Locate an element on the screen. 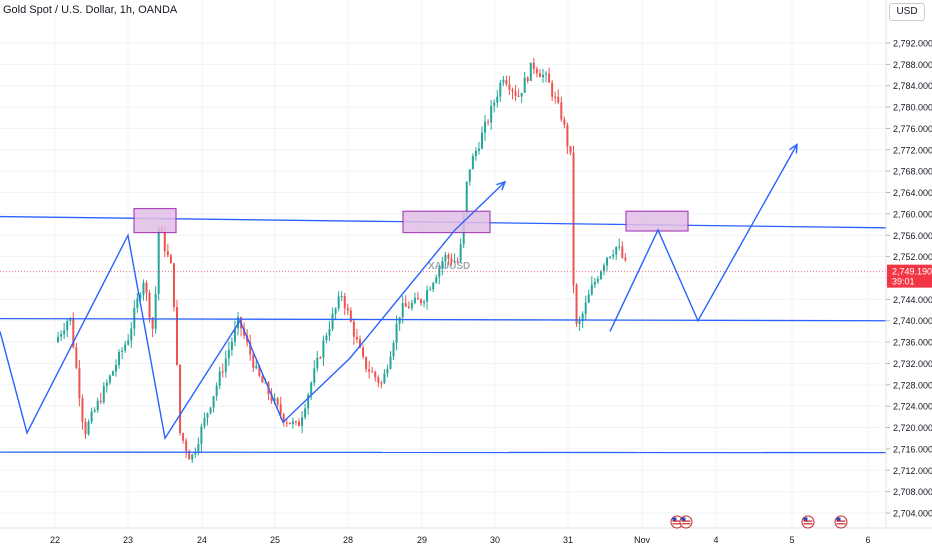 The height and width of the screenshot is (550, 932). last-price-value: 2,749.190 is located at coordinates (912, 272).